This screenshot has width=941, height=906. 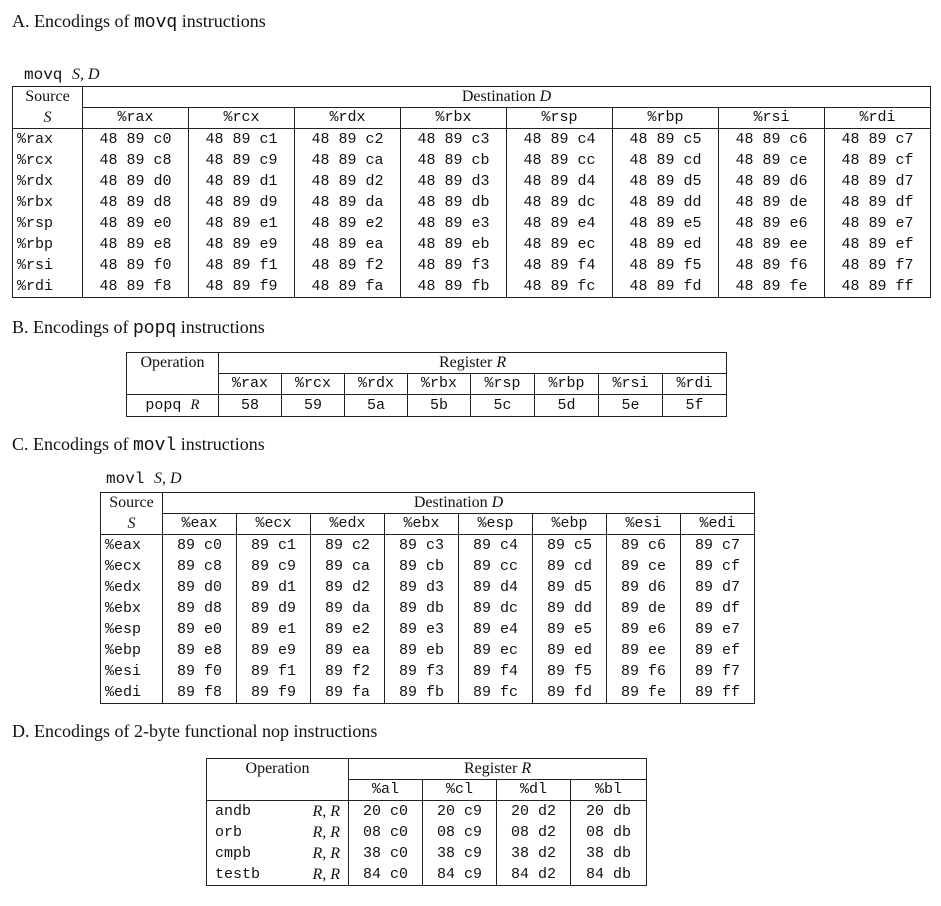 What do you see at coordinates (643, 693) in the screenshot?
I see `encoding-cell: 89 fe` at bounding box center [643, 693].